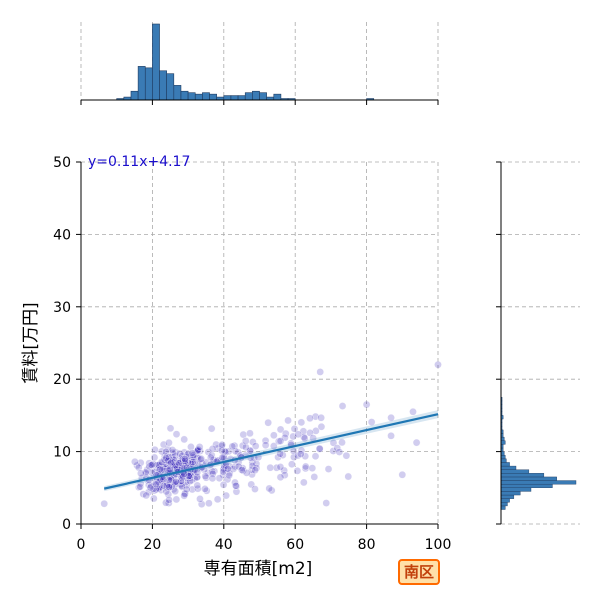 Image resolution: width=600 pixels, height=600 pixels. What do you see at coordinates (62, 453) in the screenshot?
I see `y-tick-label: 10` at bounding box center [62, 453].